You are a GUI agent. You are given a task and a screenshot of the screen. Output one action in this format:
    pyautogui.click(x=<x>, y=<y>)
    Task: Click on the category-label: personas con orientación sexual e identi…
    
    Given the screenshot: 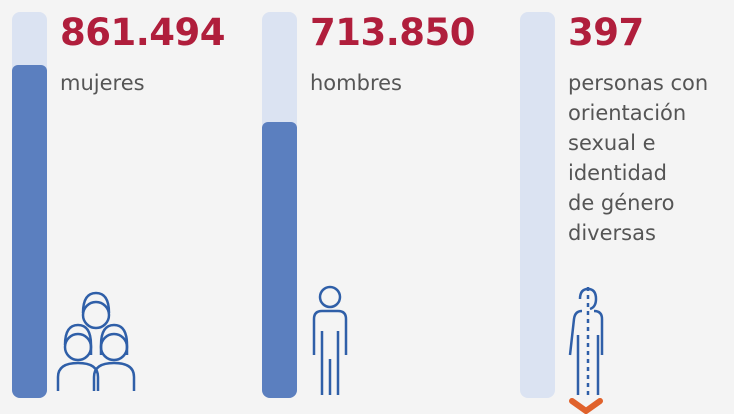 What is the action you would take?
    pyautogui.click(x=638, y=158)
    